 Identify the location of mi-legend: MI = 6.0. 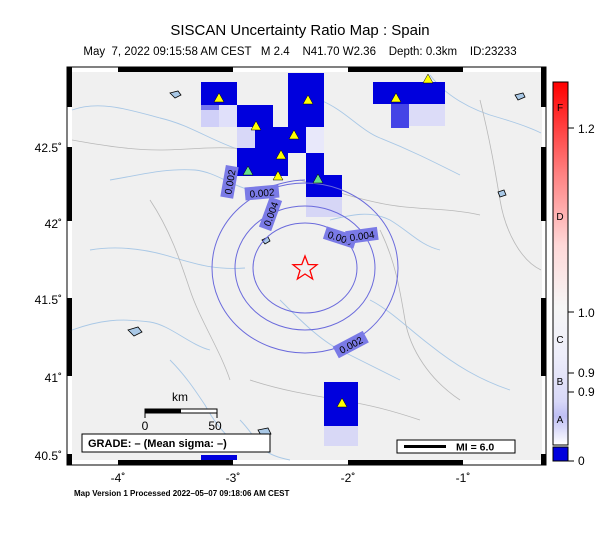
(456, 446).